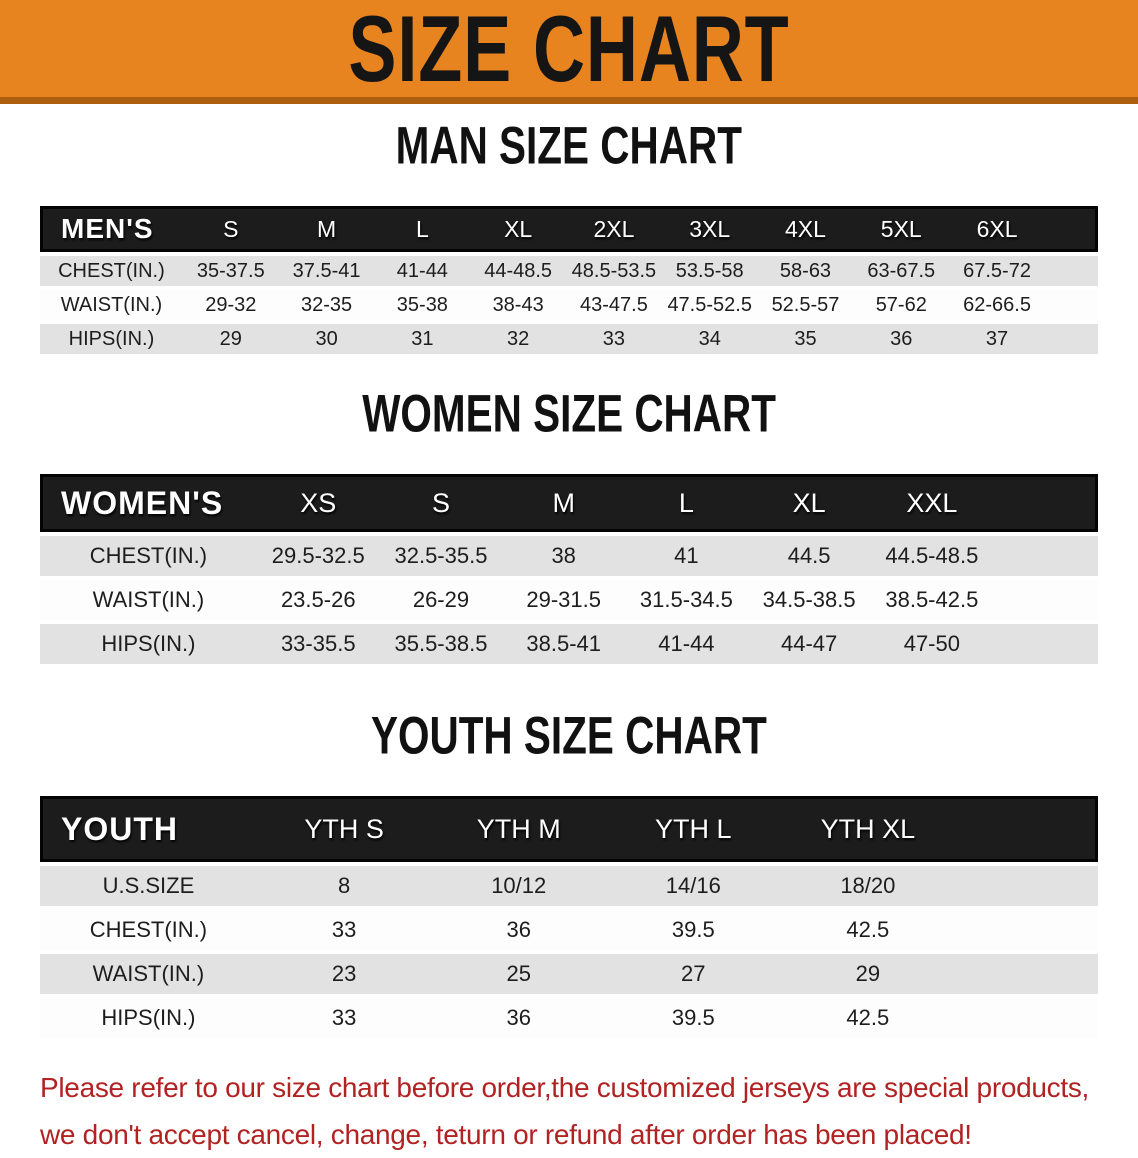 This screenshot has width=1138, height=1158. What do you see at coordinates (318, 503) in the screenshot?
I see `size-column-header: XS` at bounding box center [318, 503].